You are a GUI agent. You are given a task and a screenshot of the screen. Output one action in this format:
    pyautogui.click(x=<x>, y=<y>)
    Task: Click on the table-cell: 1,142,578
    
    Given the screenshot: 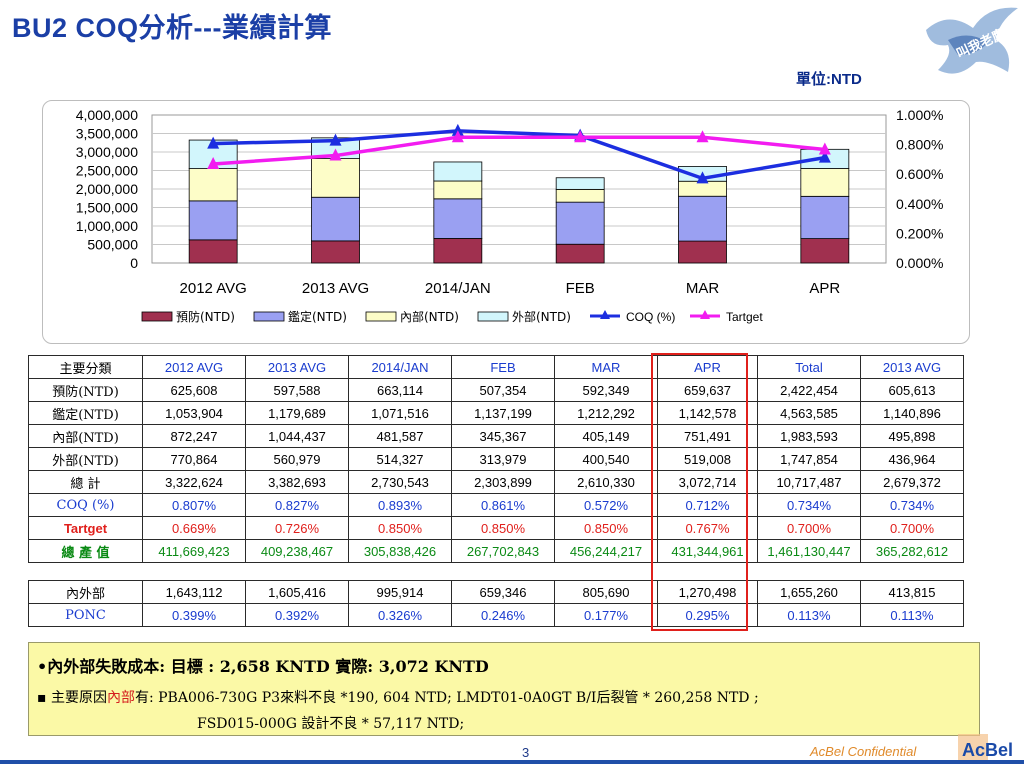 What is the action you would take?
    pyautogui.click(x=707, y=413)
    